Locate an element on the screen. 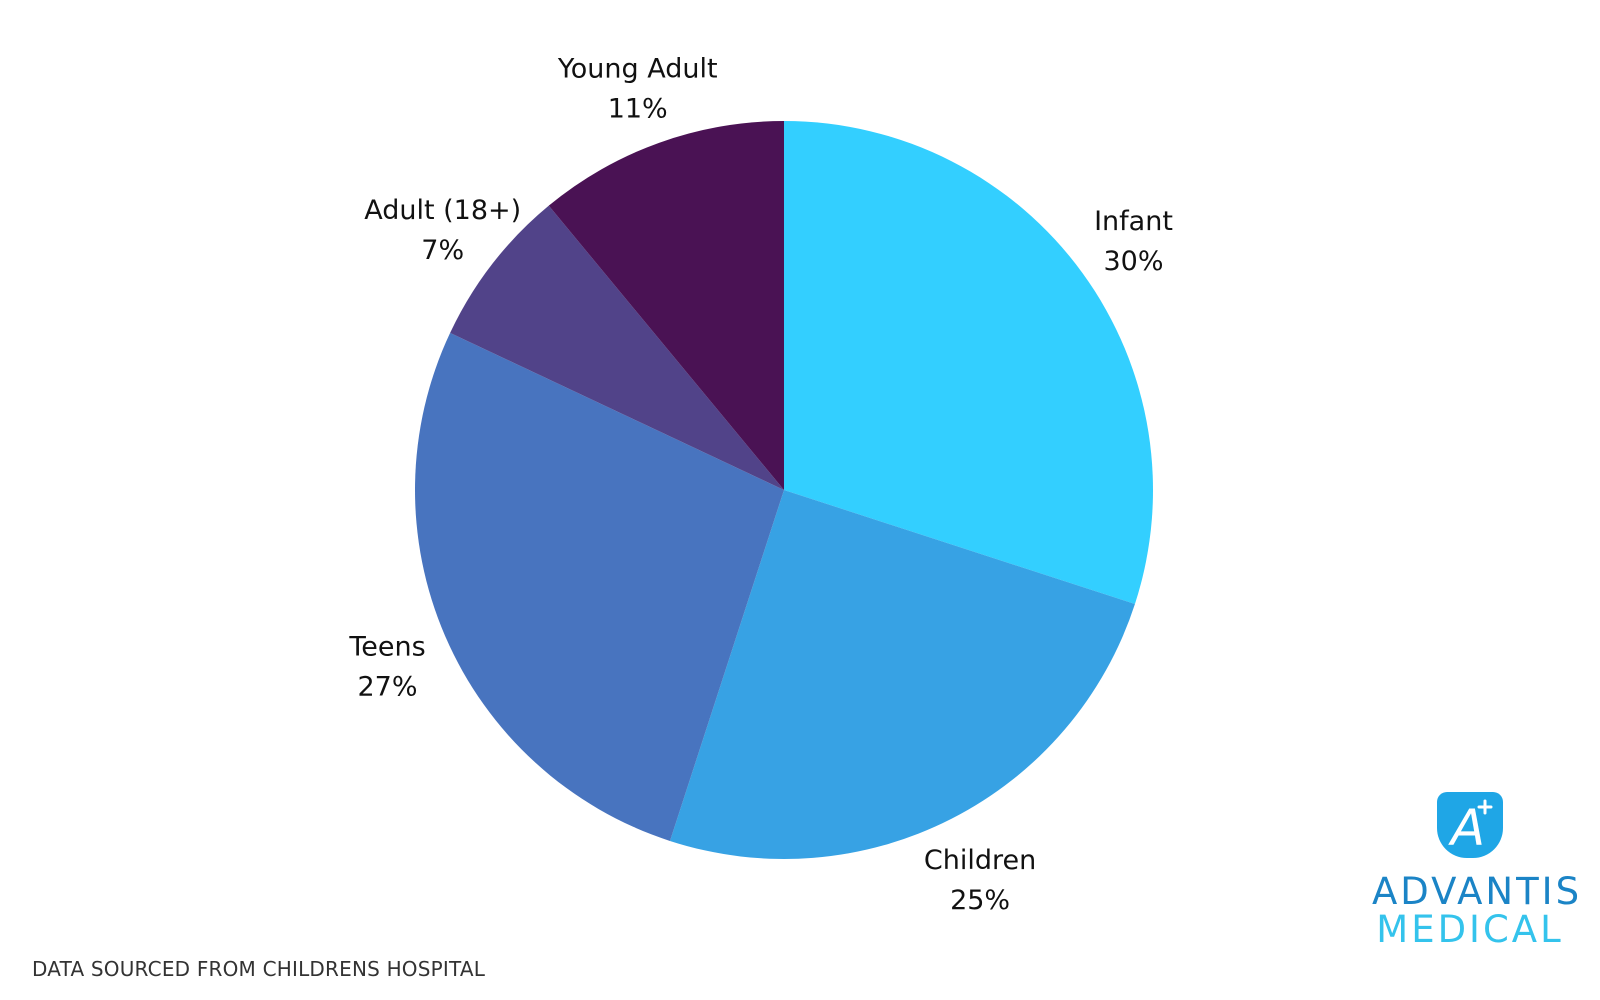 The height and width of the screenshot is (1000, 1600). advantis-medical-logo: A ADVANTIS MEDICAL is located at coordinates (1477, 872).